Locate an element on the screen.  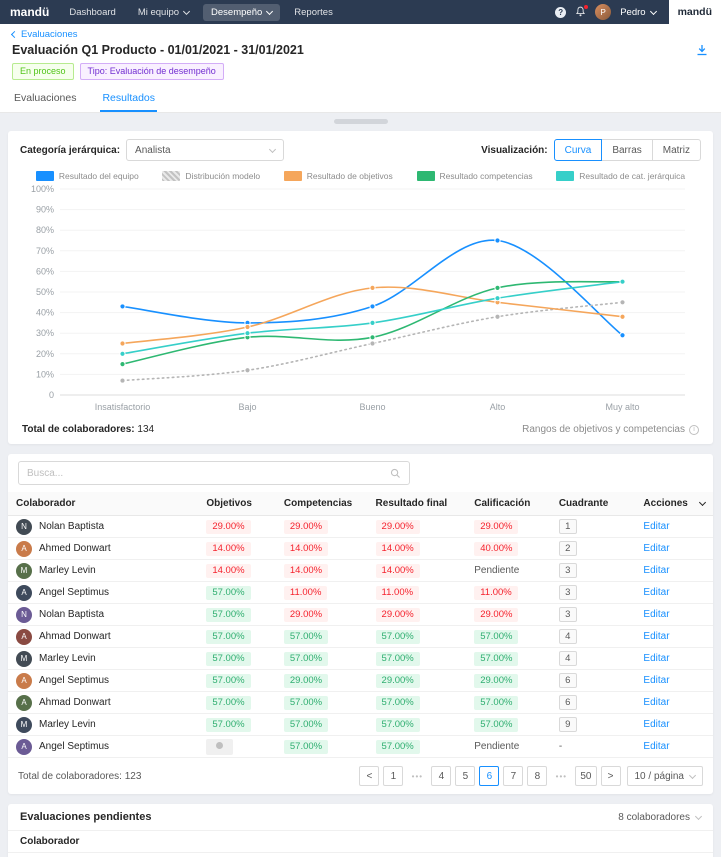
svg-text: 20% is located at coordinates (45, 354).